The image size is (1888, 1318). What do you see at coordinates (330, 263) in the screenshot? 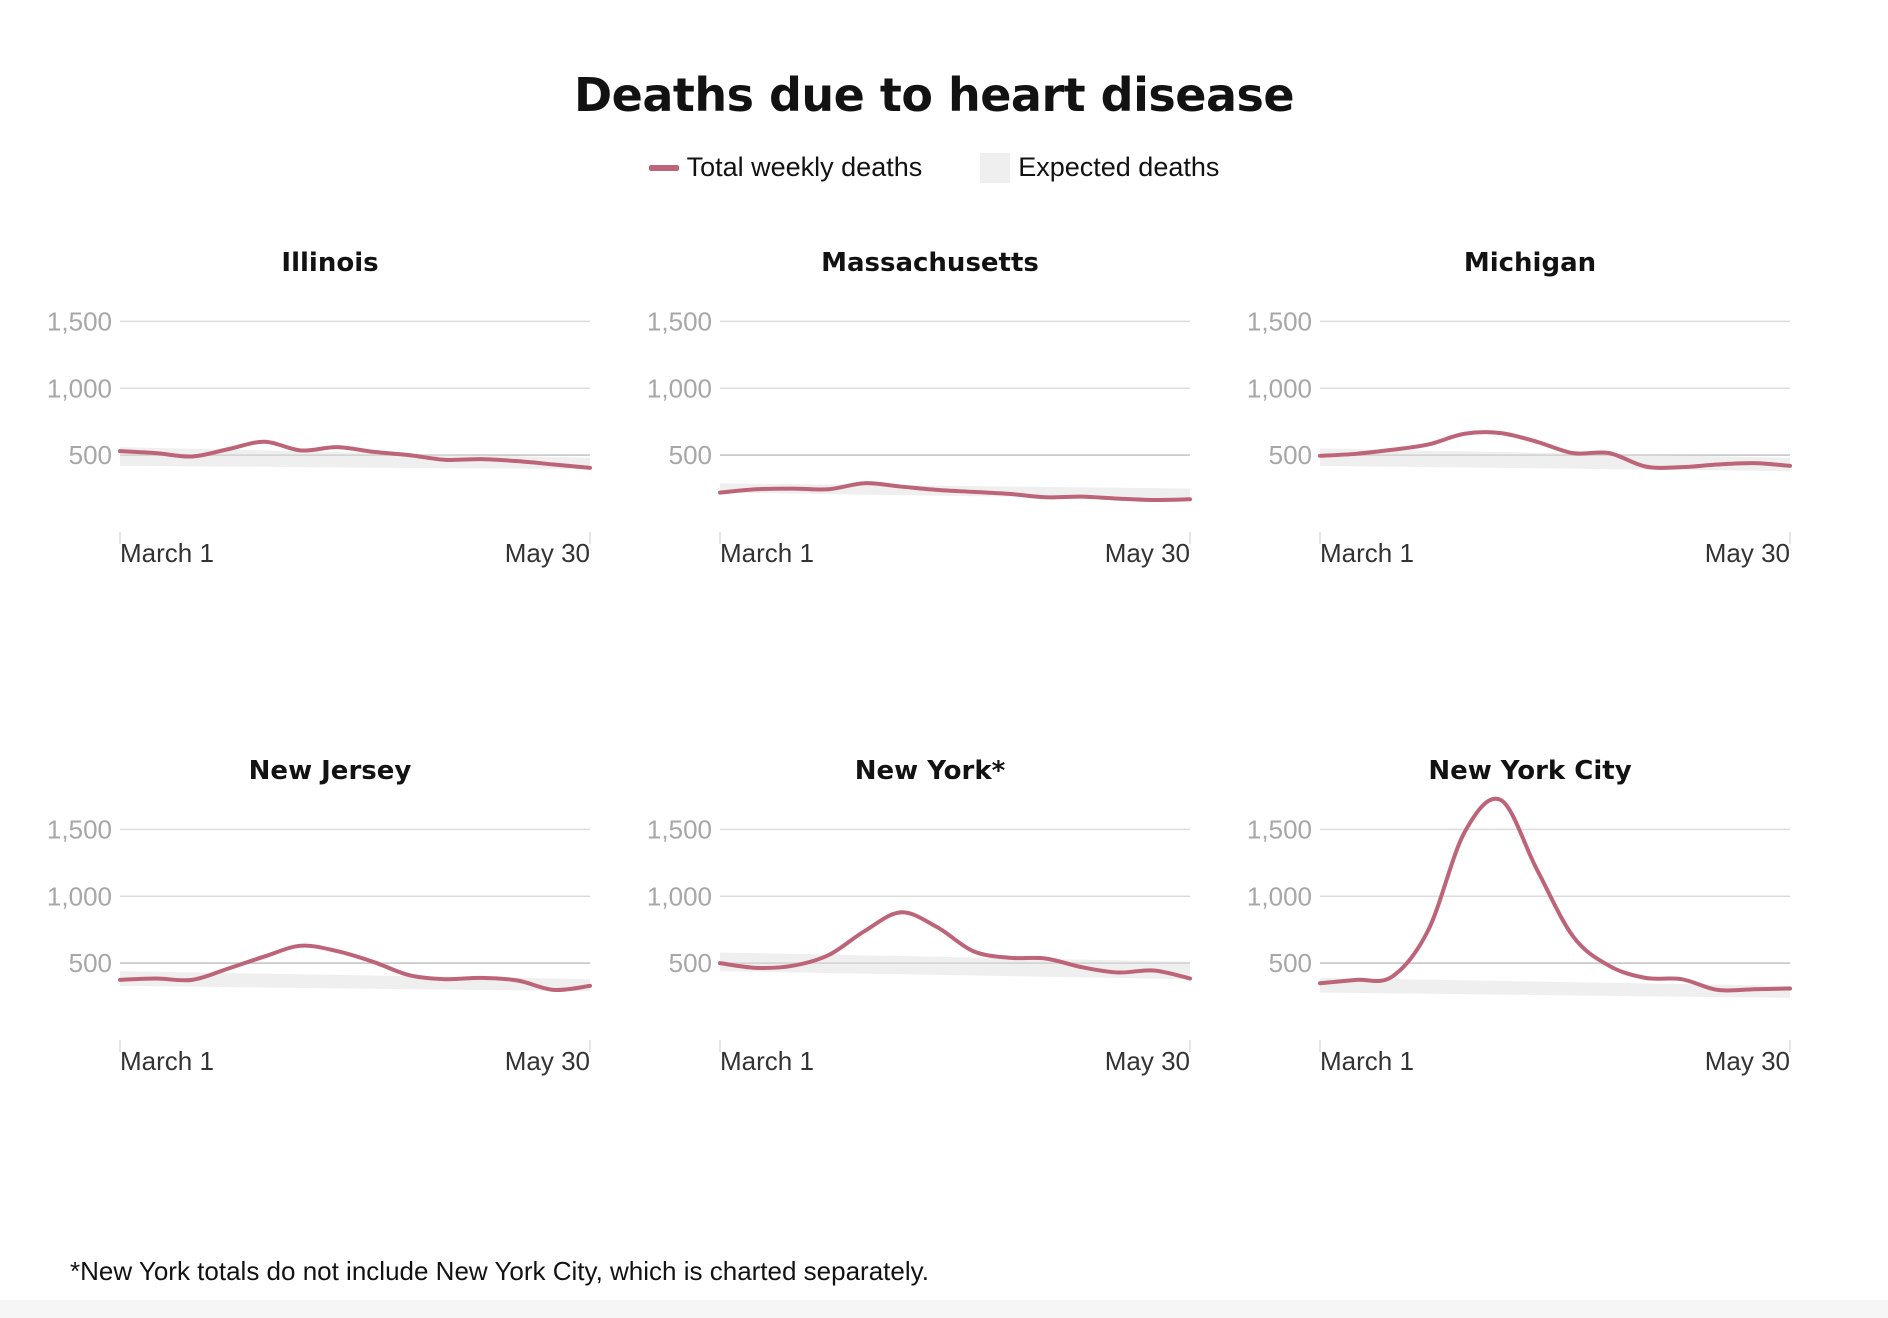
I see `panel-title: Illinois` at bounding box center [330, 263].